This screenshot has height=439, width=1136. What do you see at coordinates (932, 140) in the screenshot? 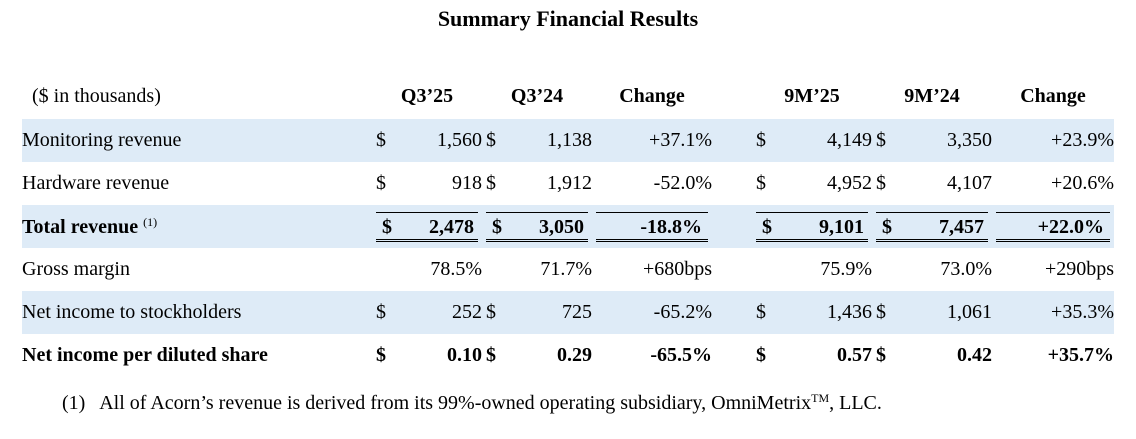
I see `cell-9m-24: $3,350` at bounding box center [932, 140].